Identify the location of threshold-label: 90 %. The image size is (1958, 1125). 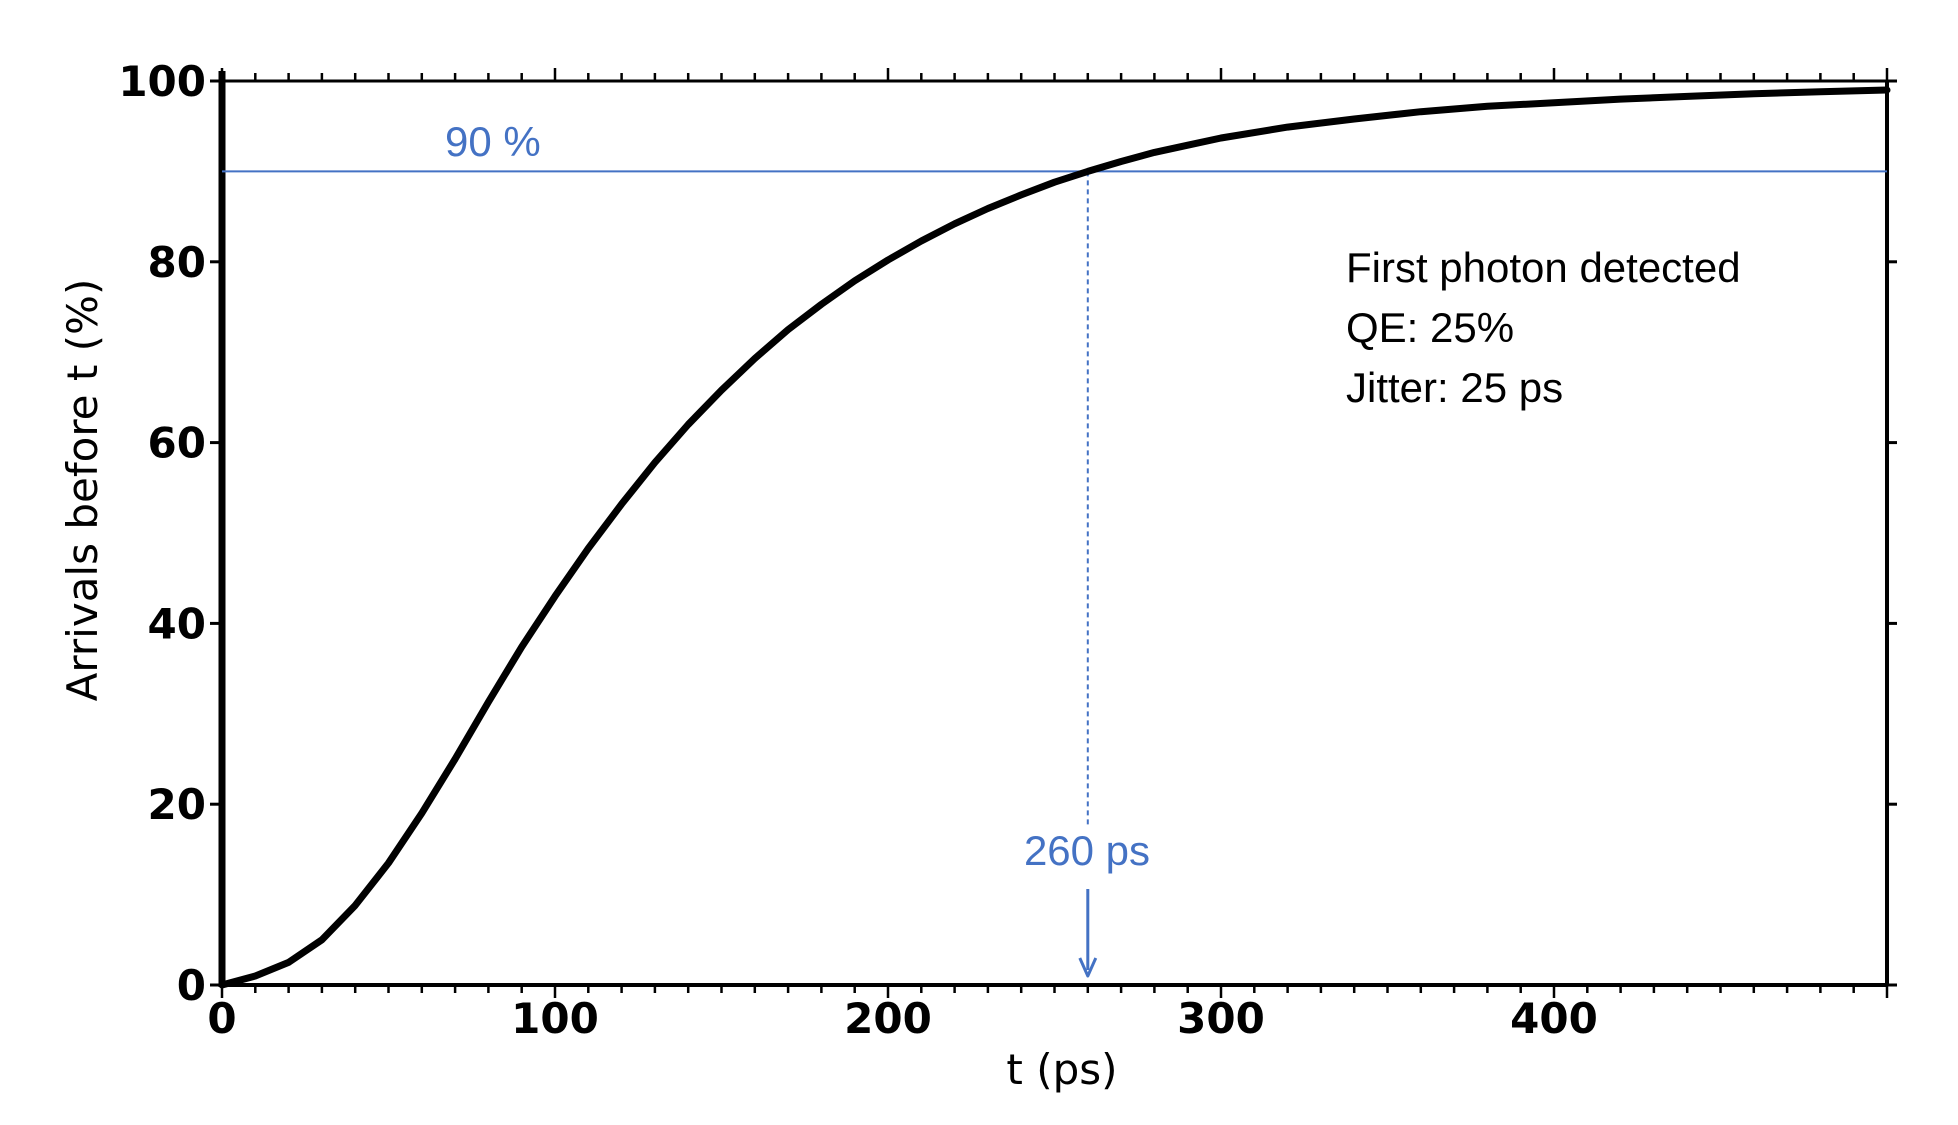
(493, 141).